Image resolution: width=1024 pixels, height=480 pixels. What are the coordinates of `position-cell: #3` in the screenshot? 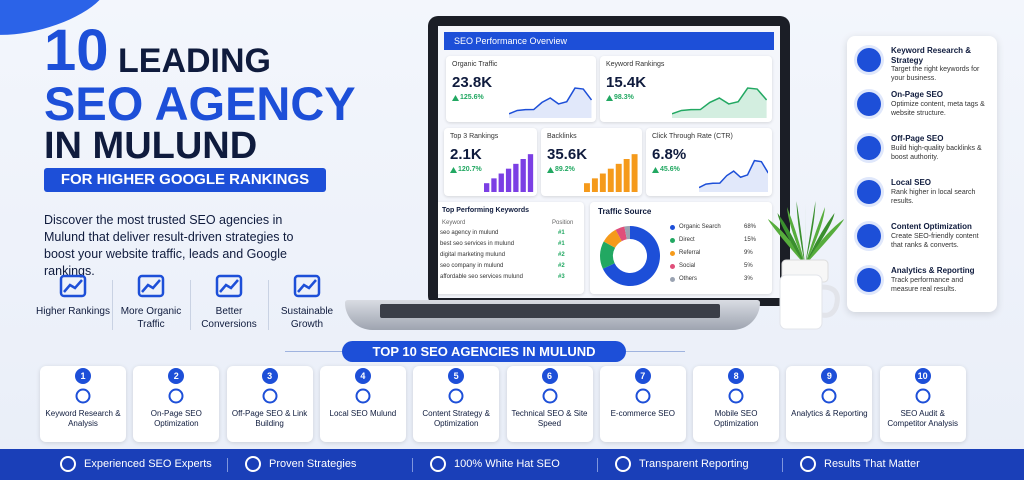 It's located at (561, 277).